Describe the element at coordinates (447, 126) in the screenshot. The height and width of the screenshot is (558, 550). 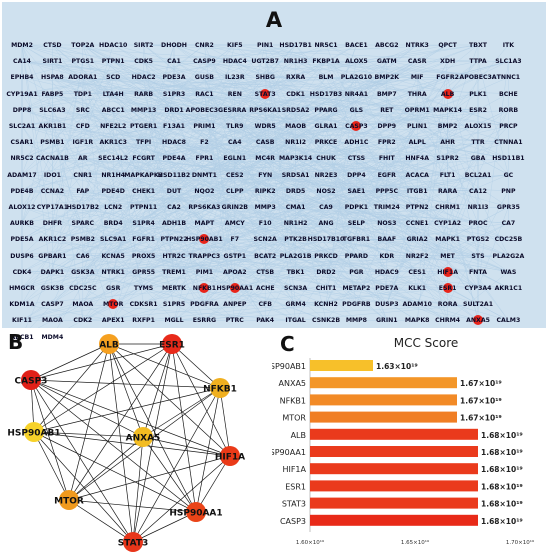
I see `gene-label: BMP2` at that location.